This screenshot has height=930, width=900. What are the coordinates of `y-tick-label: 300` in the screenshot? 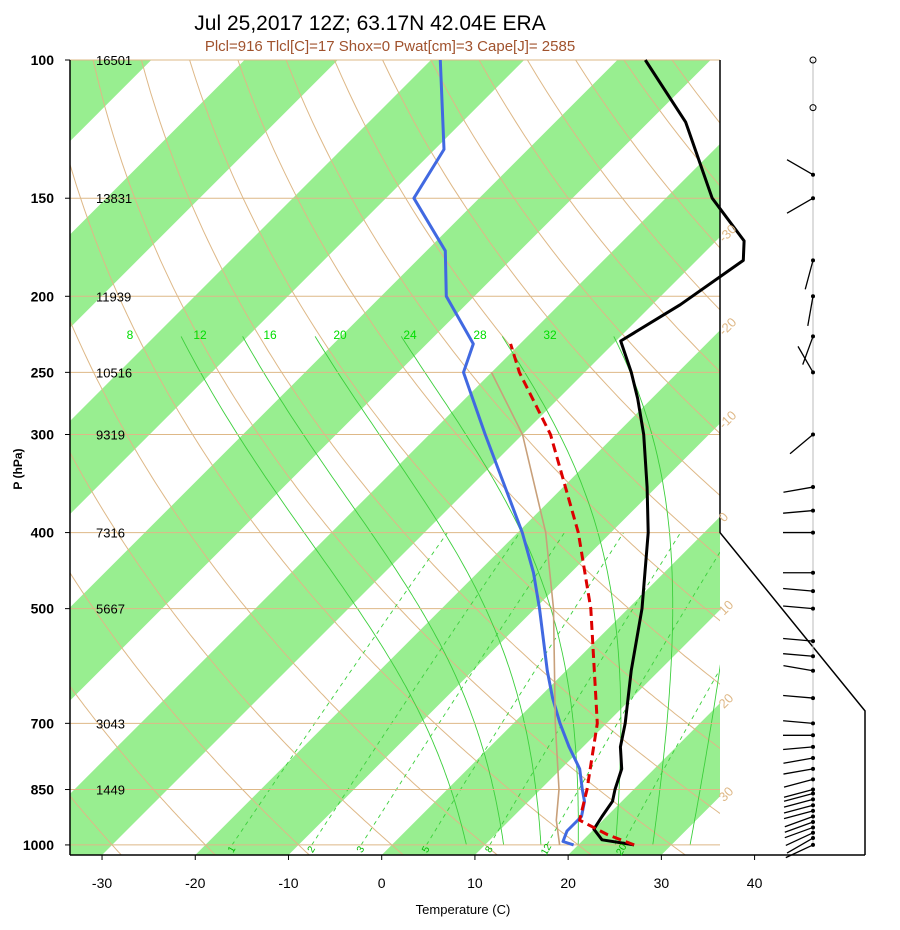 It's located at (43, 435).